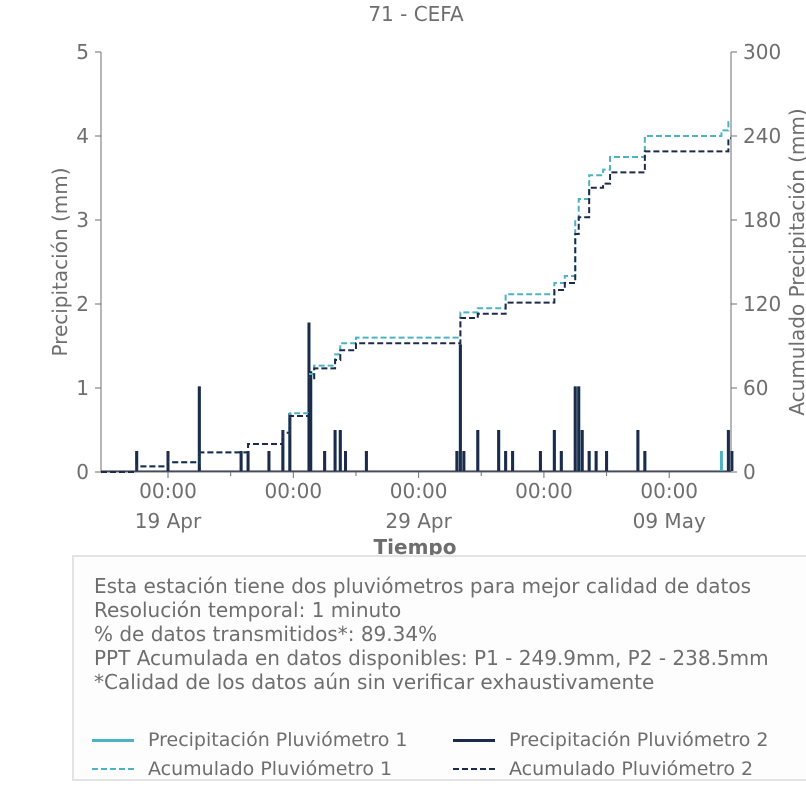 This screenshot has width=806, height=806. I want to click on y-right-tick-label: 180, so click(762, 220).